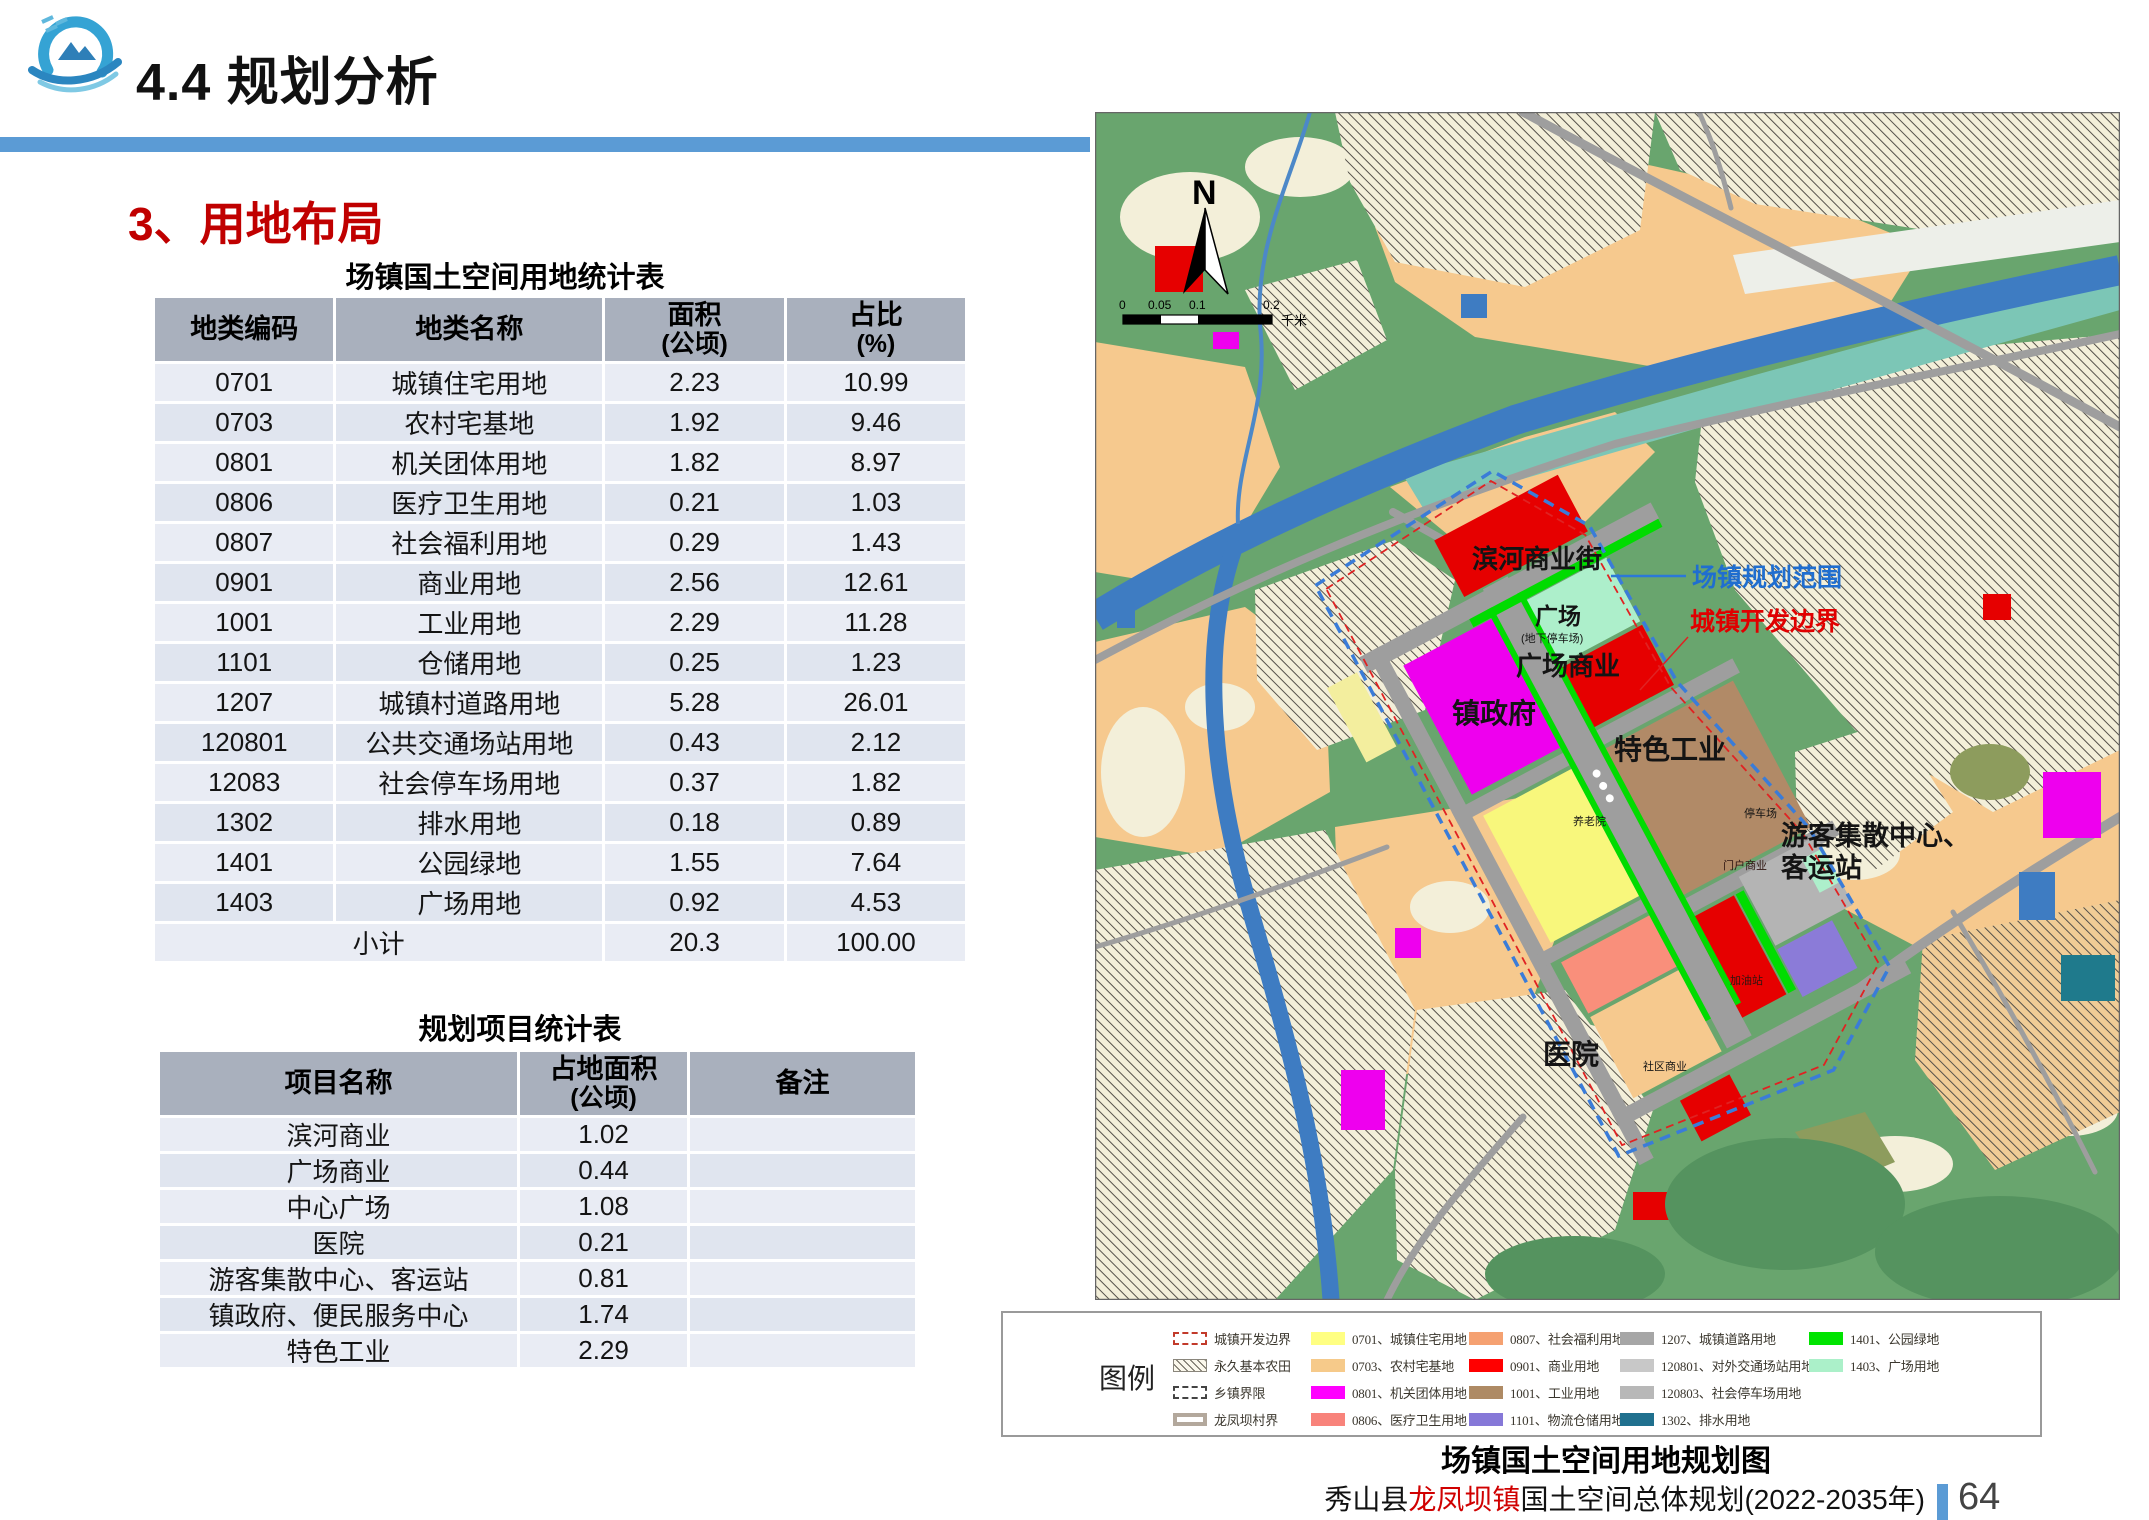 This screenshot has width=2149, height=1520. Describe the element at coordinates (1745, 865) in the screenshot. I see `label-gateway-commercial: 门户商业` at that location.